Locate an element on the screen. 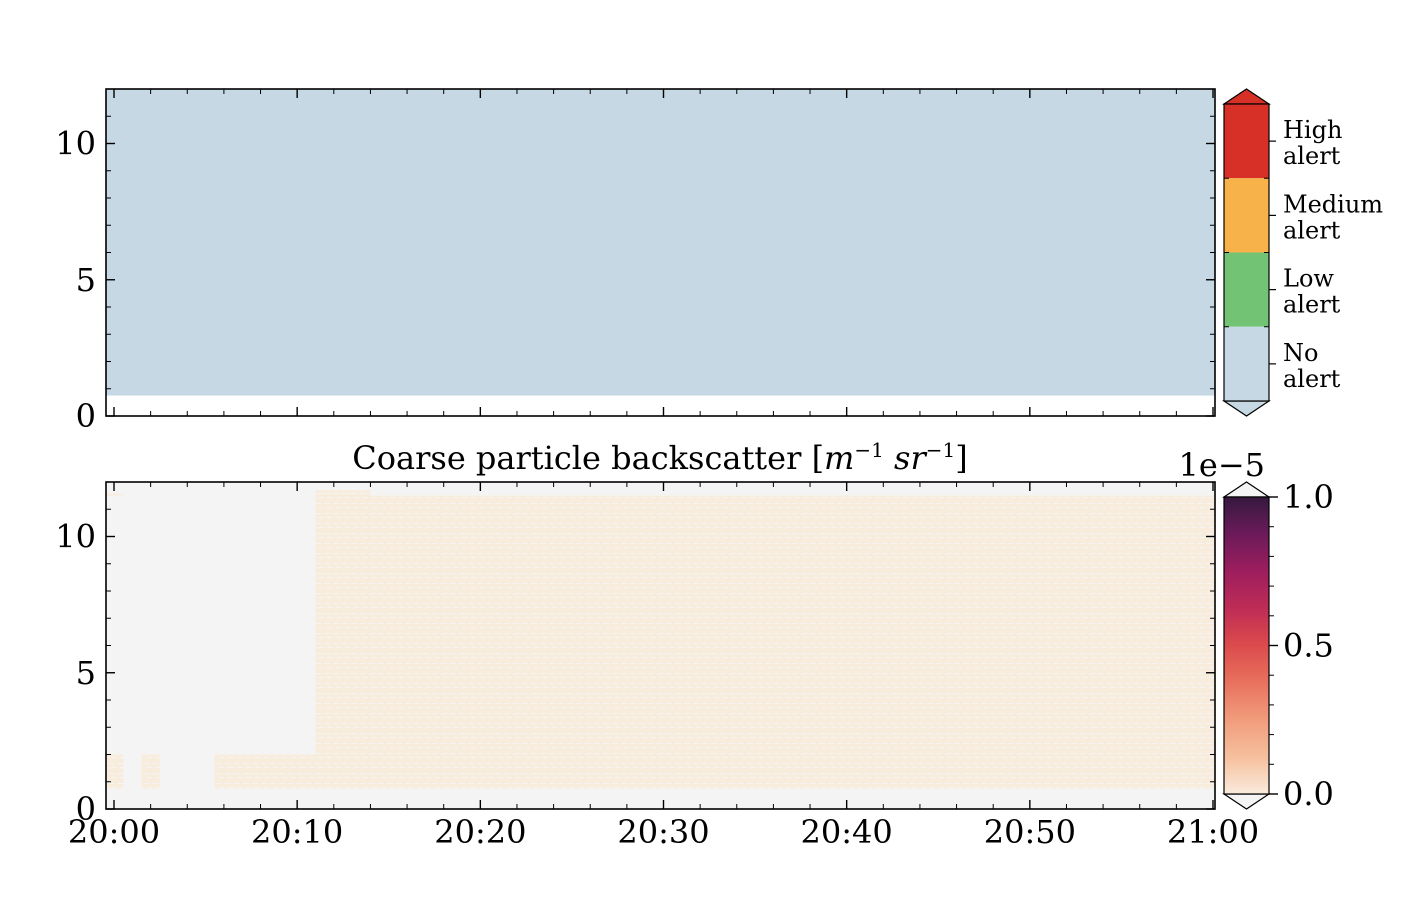  colorbar-label-line1: Low is located at coordinates (1308, 279).